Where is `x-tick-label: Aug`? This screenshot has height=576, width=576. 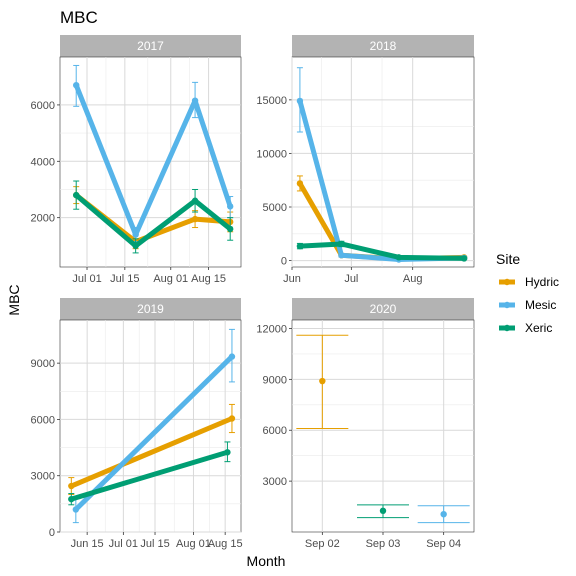 x-tick-label: Aug is located at coordinates (413, 279).